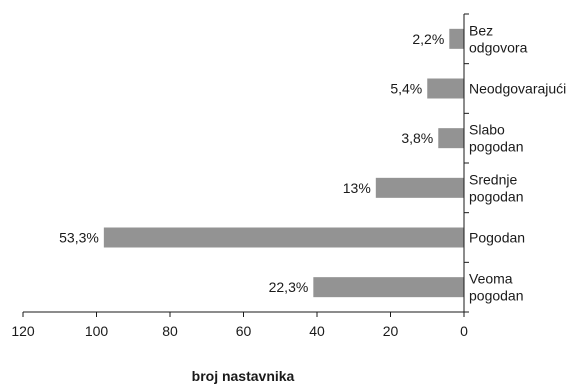  What do you see at coordinates (417, 138) in the screenshot?
I see `data-label: 3,8%` at bounding box center [417, 138].